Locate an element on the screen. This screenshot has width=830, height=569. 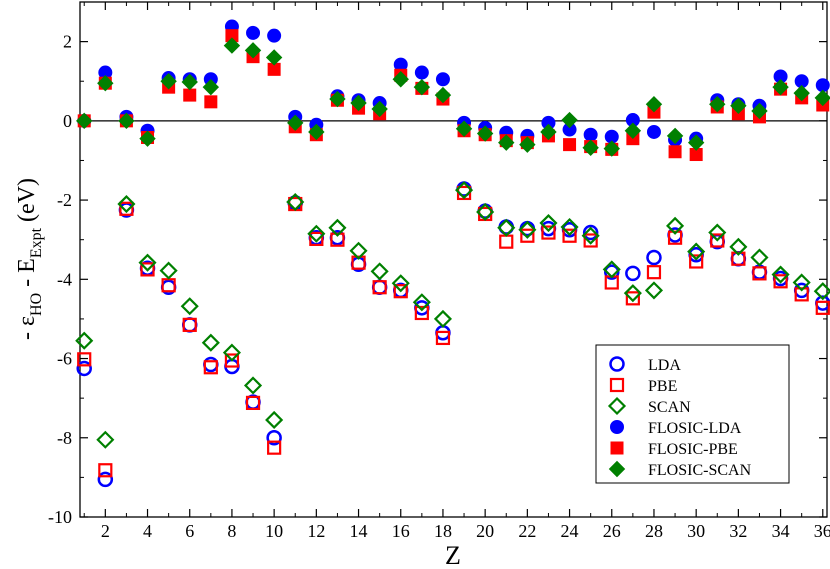
x-tick-label: 2 is located at coordinates (105, 531).